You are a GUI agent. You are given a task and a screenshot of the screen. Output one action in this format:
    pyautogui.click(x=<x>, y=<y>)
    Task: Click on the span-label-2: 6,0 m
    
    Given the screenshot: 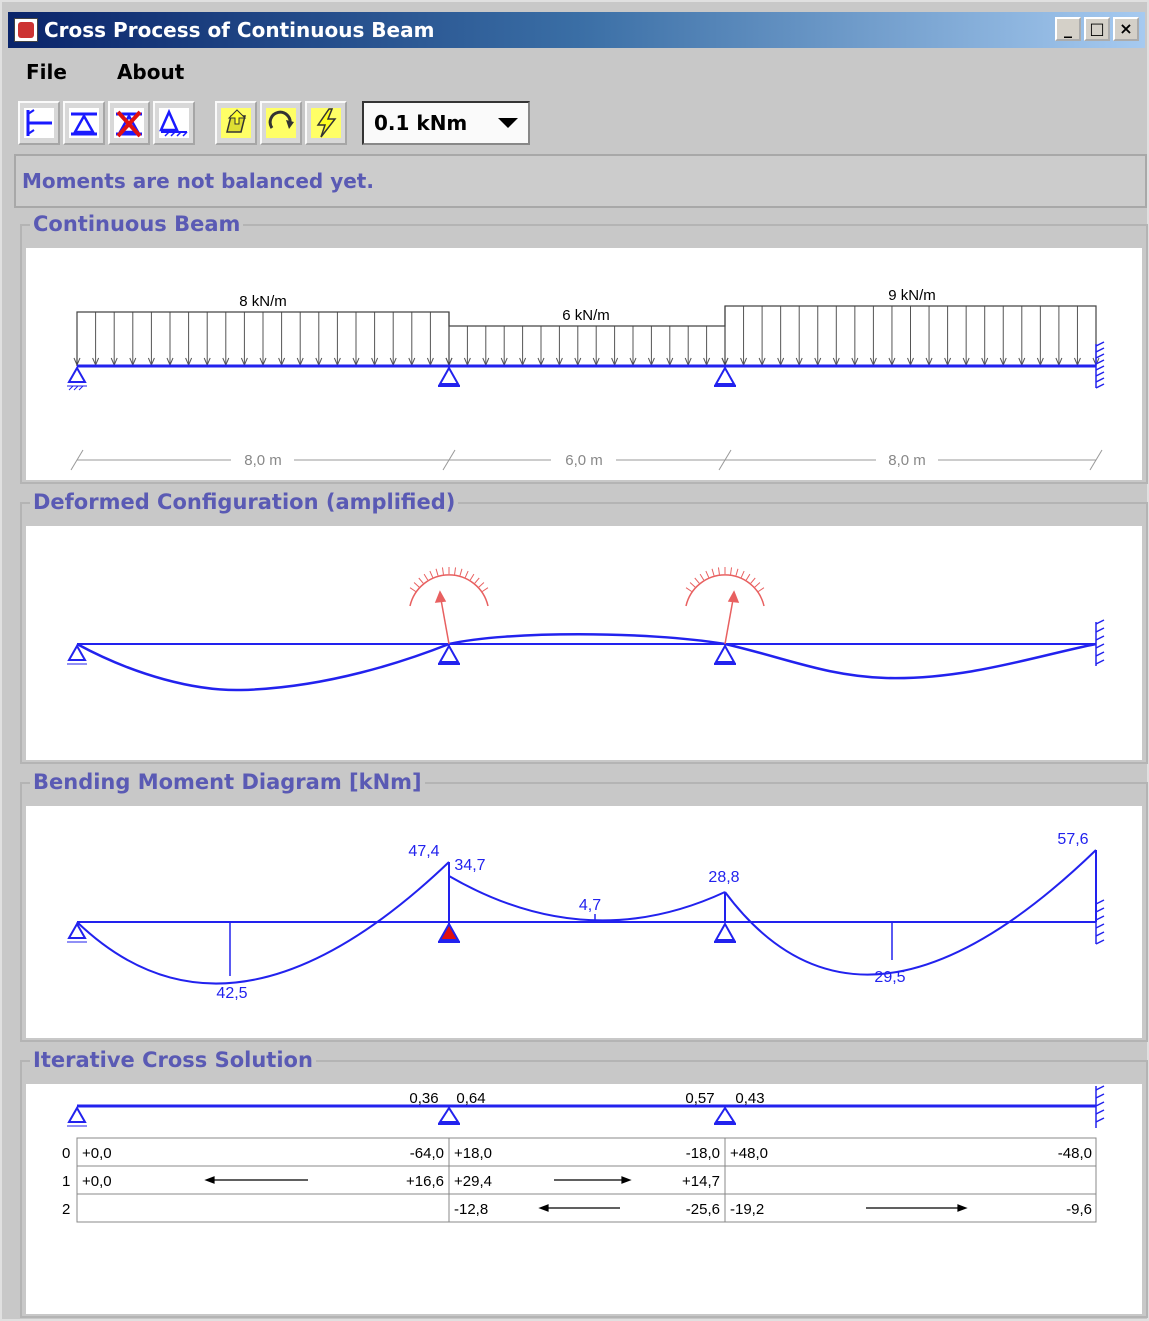 What is the action you would take?
    pyautogui.click(x=584, y=460)
    